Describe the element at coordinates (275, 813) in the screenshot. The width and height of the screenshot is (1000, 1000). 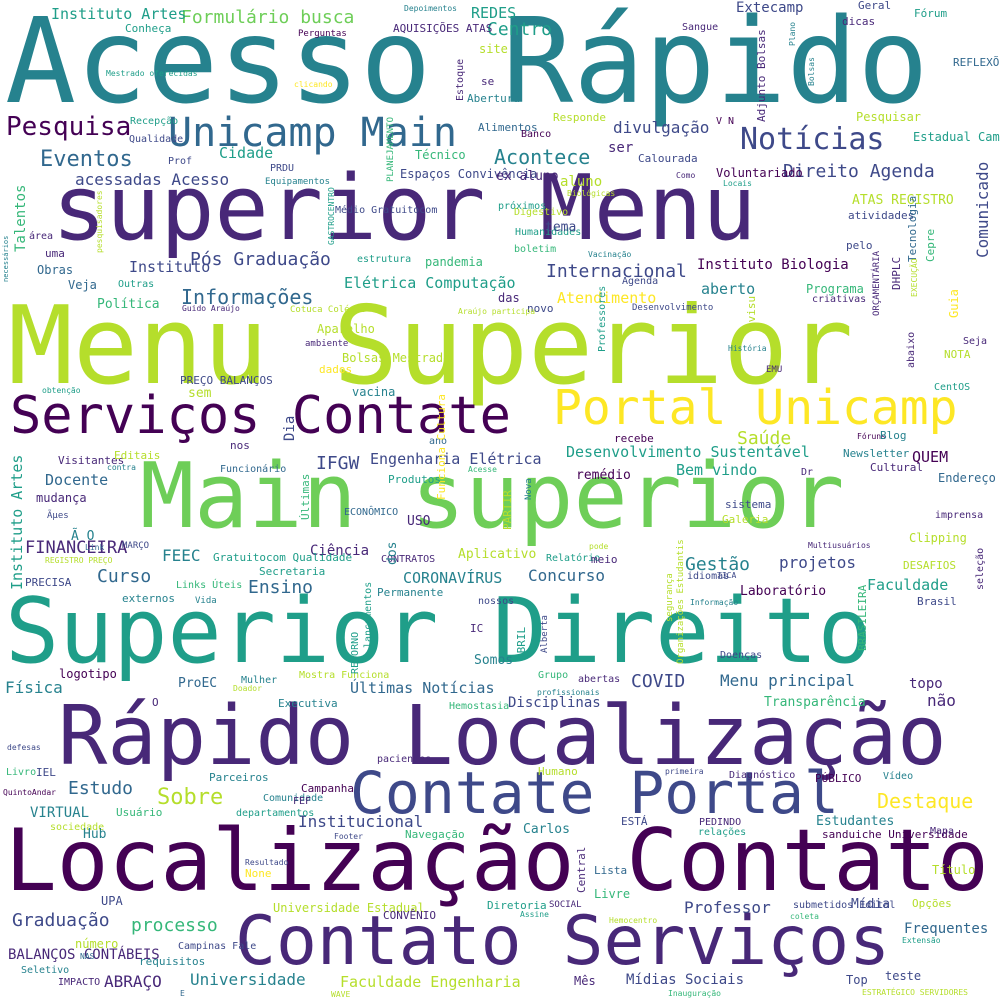
I see `word-pedindo: departamentos` at that location.